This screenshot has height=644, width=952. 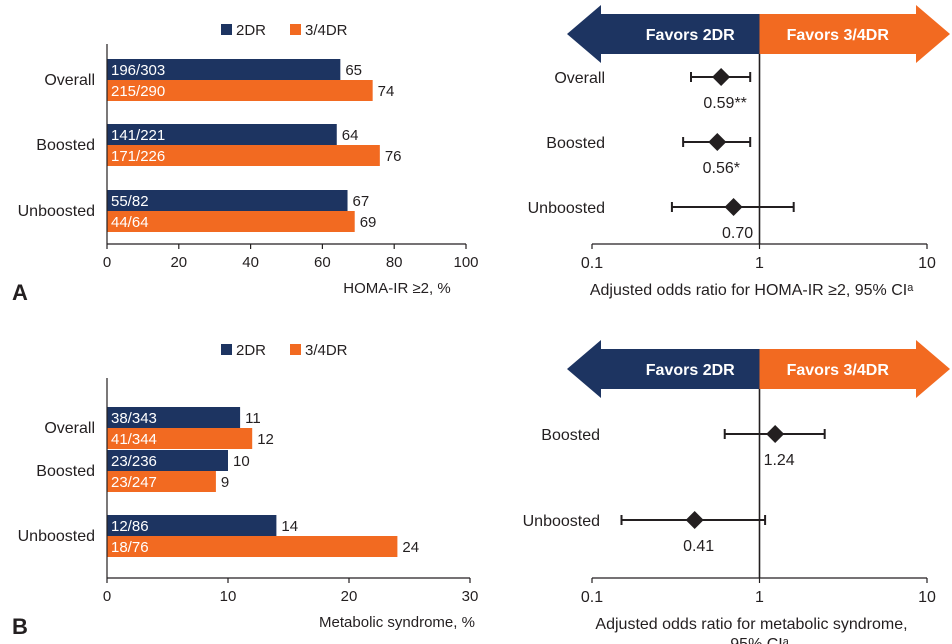 What do you see at coordinates (725, 103) in the screenshot?
I see `odds-ratio-label: 0.59**` at bounding box center [725, 103].